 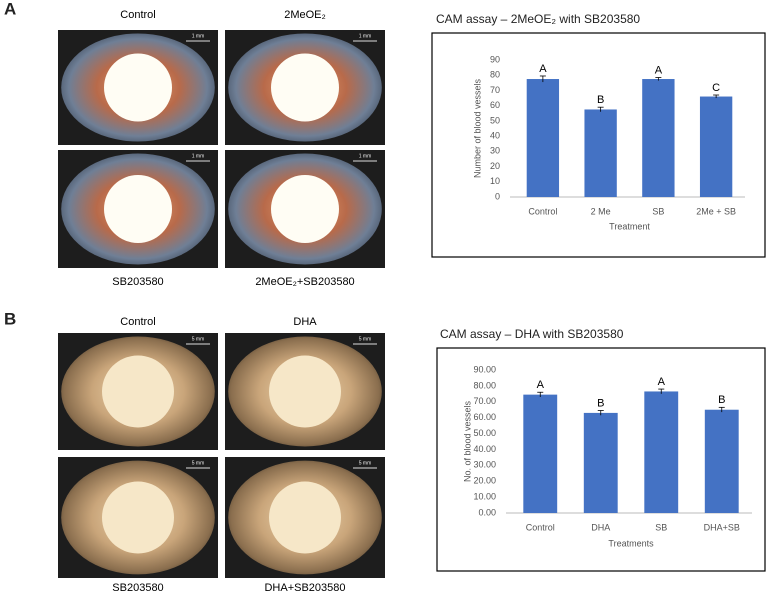 I want to click on panel-label: B, so click(x=10, y=318).